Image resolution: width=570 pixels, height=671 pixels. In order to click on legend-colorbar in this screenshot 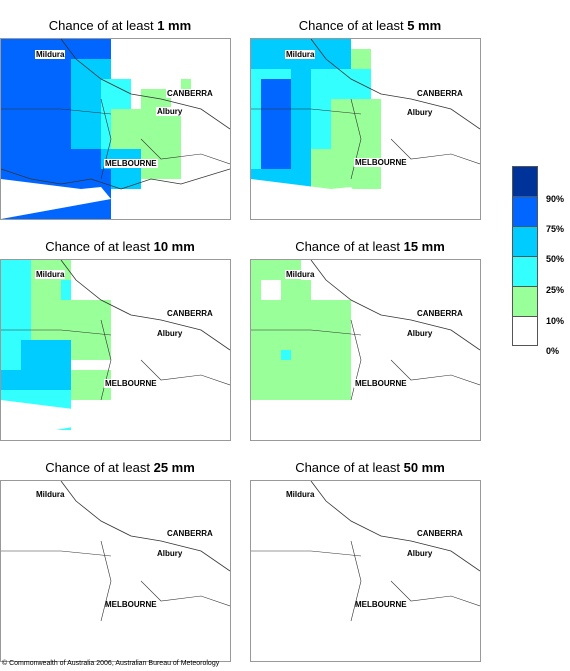, I will do `click(525, 256)`.